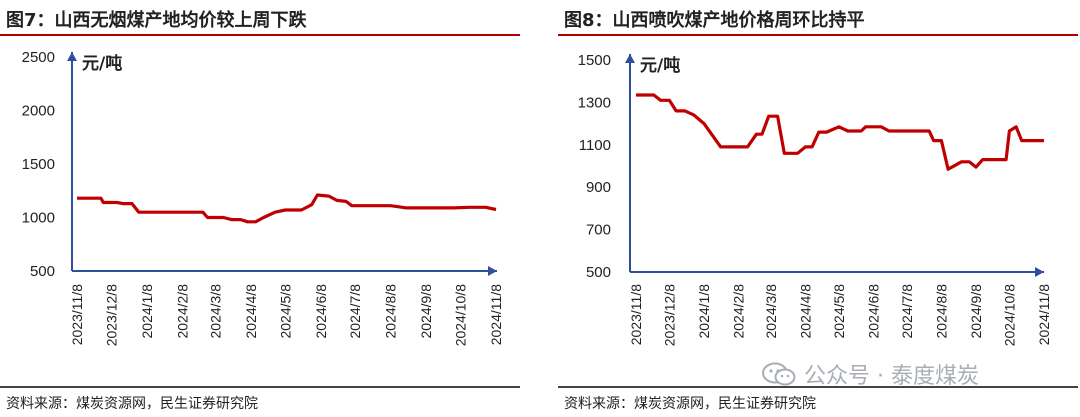  What do you see at coordinates (38, 57) in the screenshot?
I see `y-tick-label: 2500` at bounding box center [38, 57].